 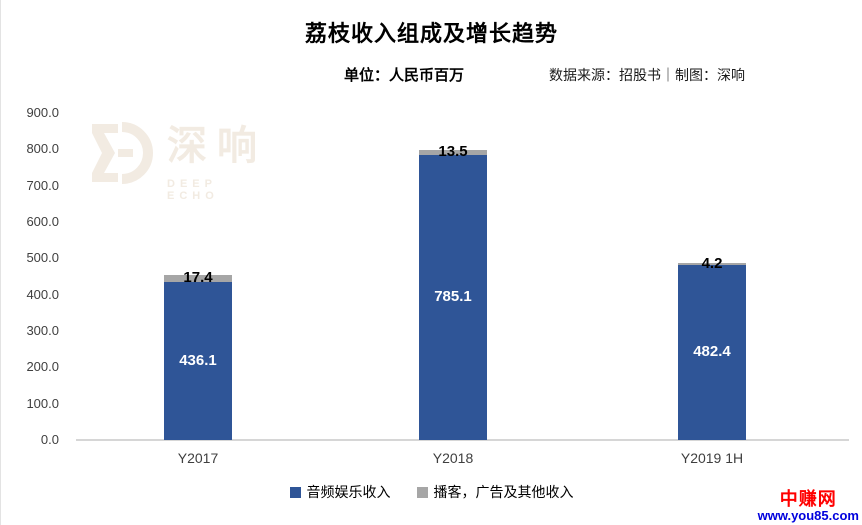 I want to click on y-axis-tick-label: 400.0, so click(x=42, y=294).